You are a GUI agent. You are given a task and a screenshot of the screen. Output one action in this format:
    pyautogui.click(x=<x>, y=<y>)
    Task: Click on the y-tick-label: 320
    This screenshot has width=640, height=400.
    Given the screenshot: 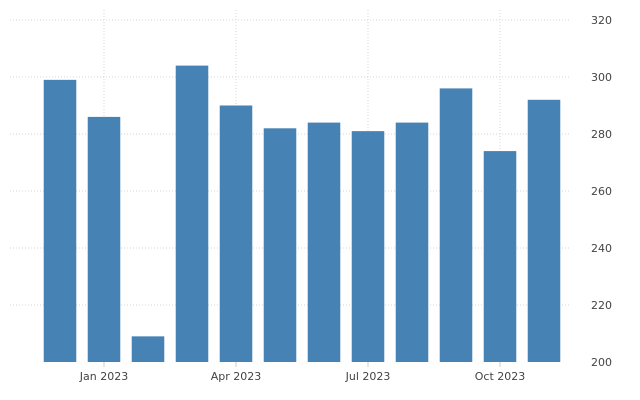 What is the action you would take?
    pyautogui.click(x=601, y=20)
    